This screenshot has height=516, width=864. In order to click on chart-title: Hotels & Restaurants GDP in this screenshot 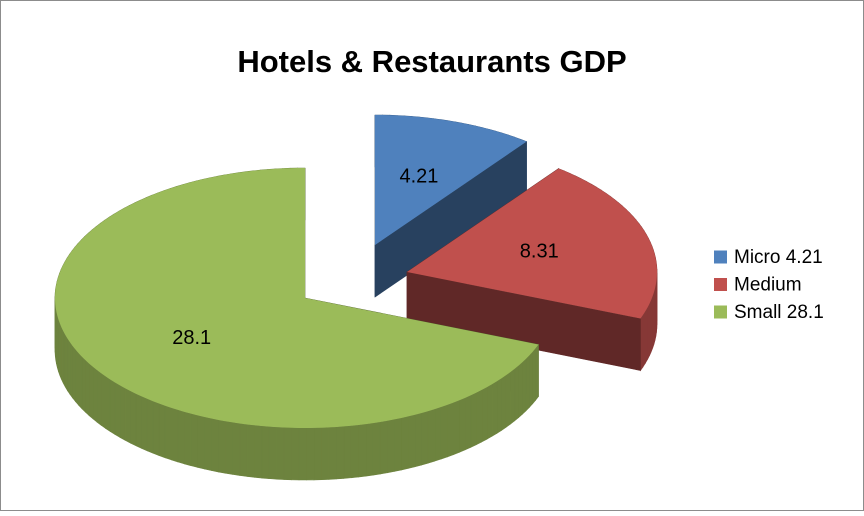, I will do `click(431, 61)`.